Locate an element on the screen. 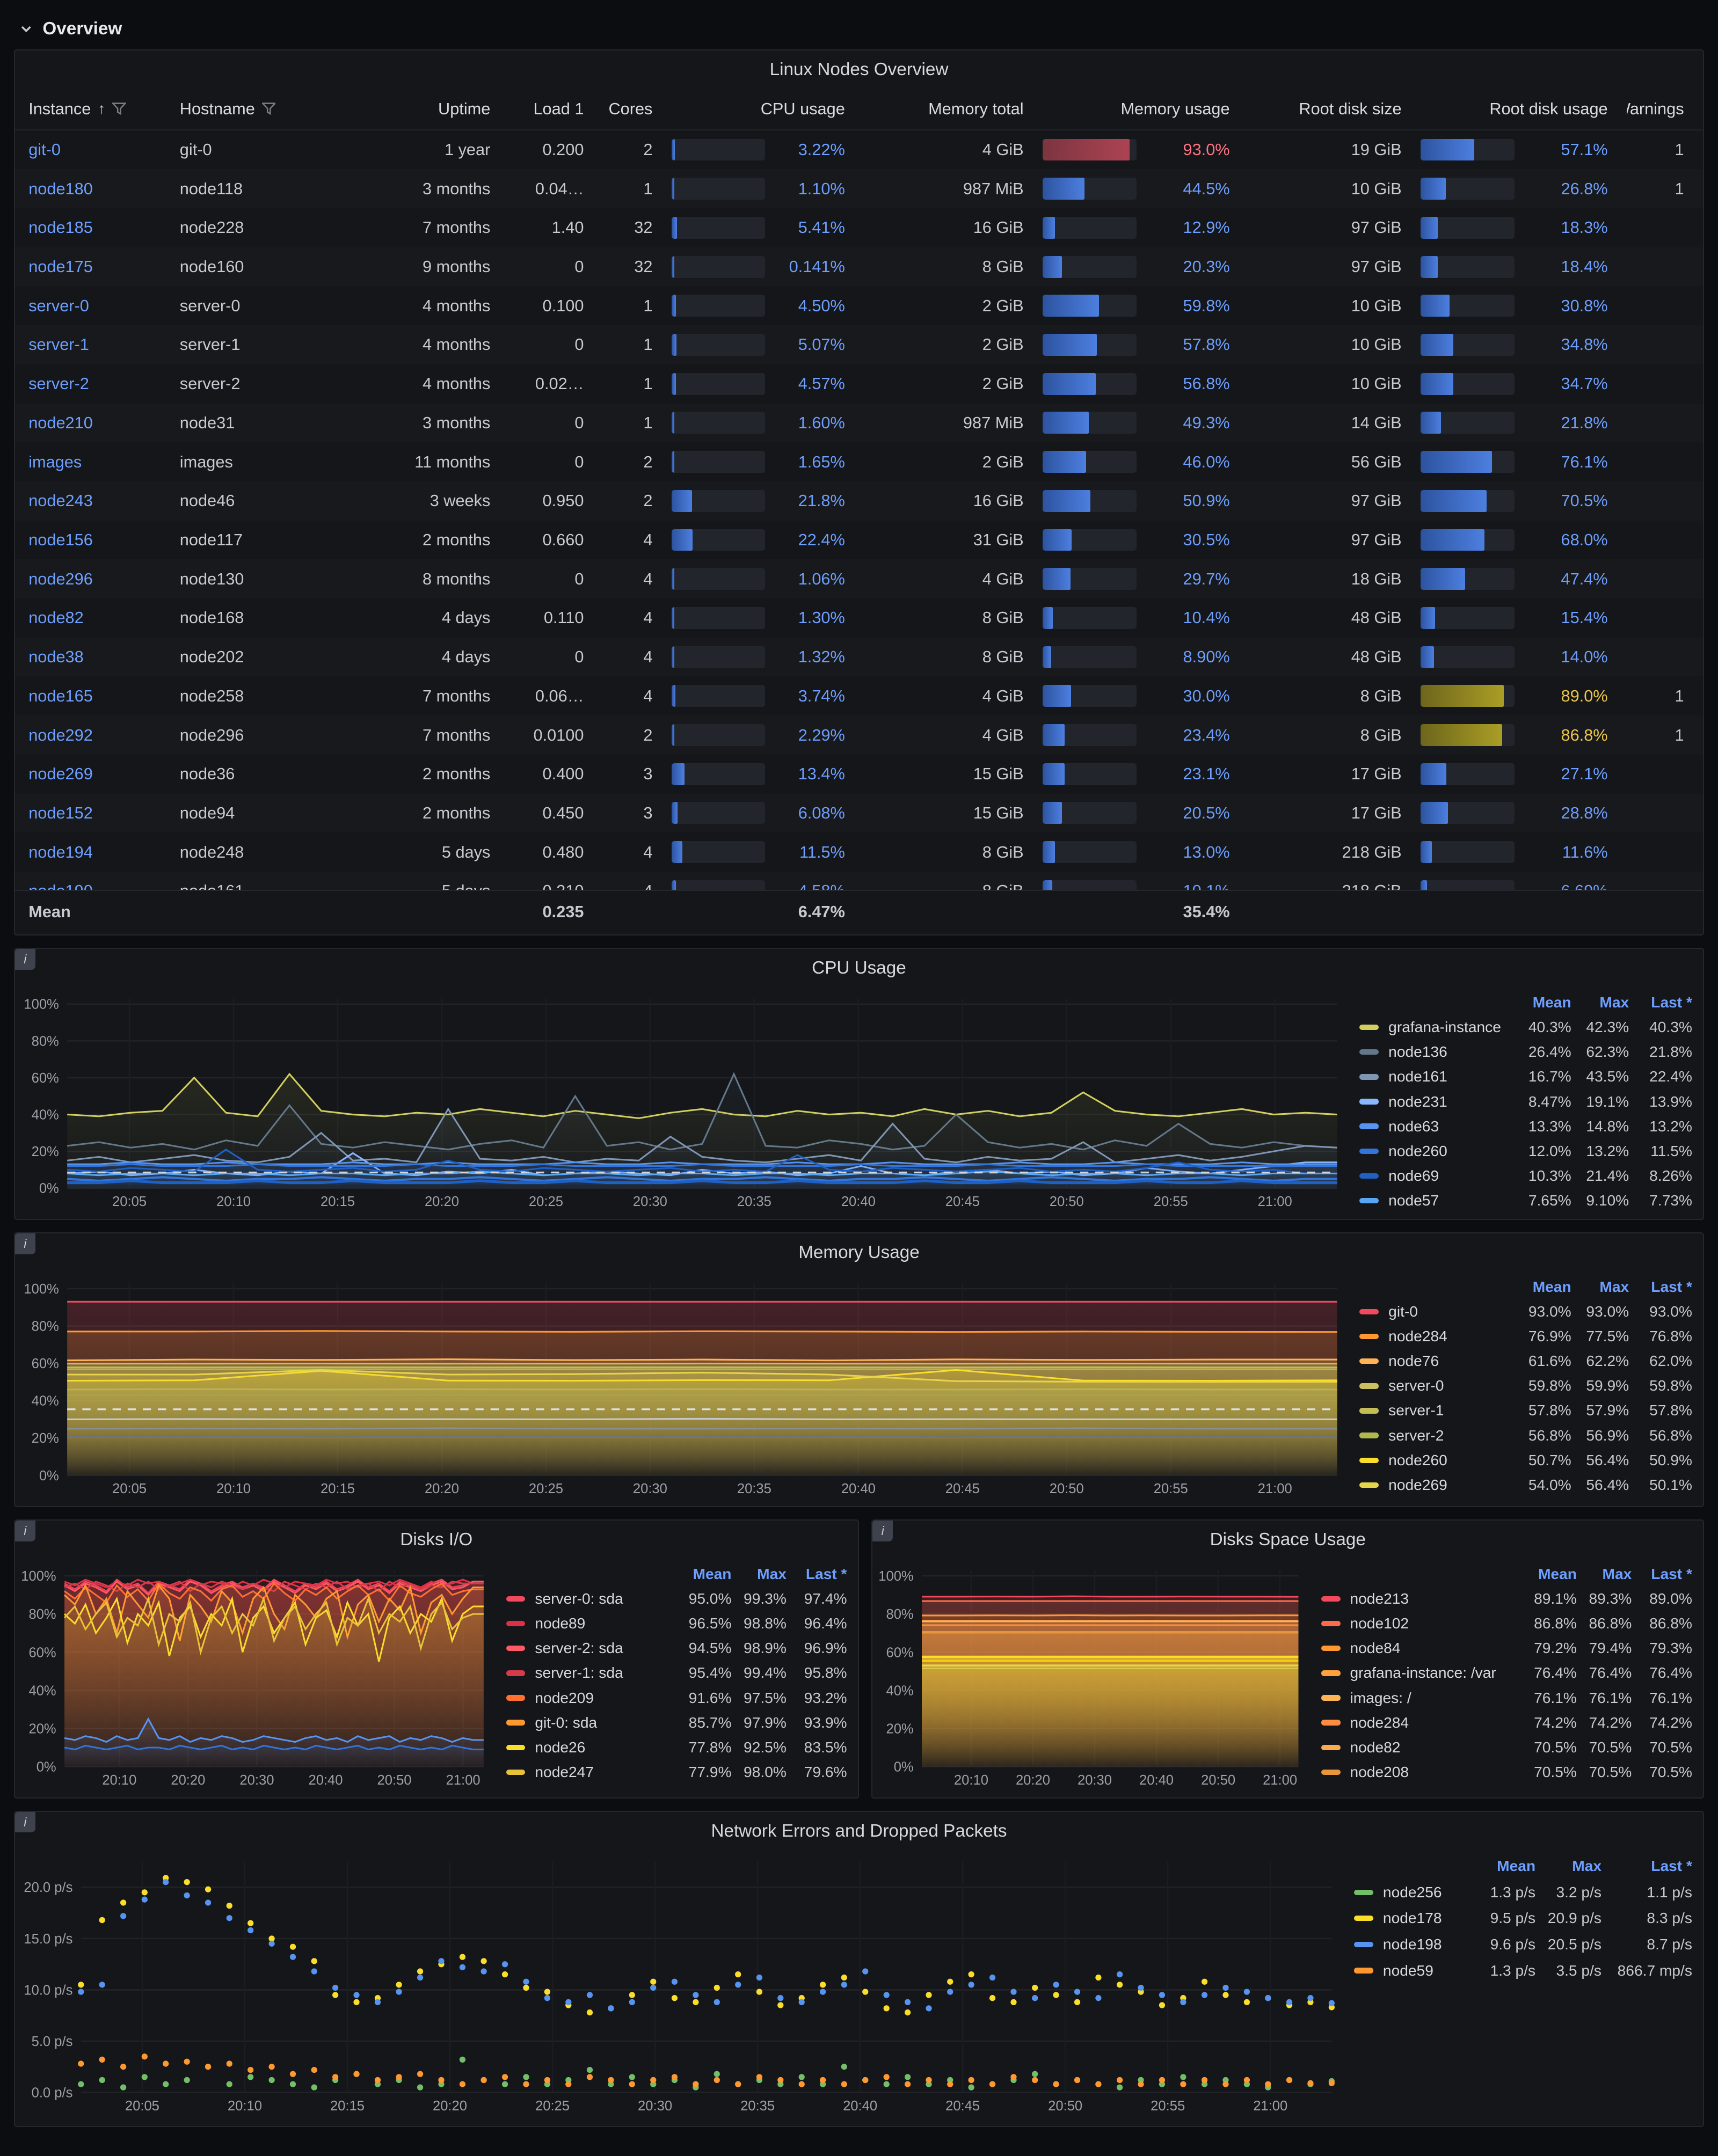  legend-item: node284 74.2% 74.2% 74.2% is located at coordinates (1506, 1723).